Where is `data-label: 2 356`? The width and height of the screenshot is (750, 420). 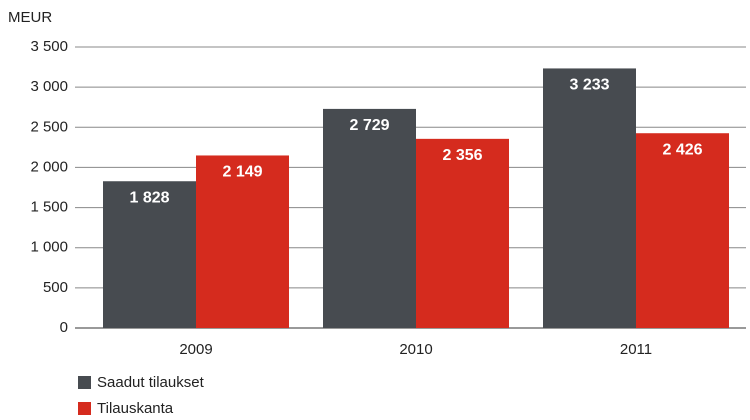 data-label: 2 356 is located at coordinates (462, 155).